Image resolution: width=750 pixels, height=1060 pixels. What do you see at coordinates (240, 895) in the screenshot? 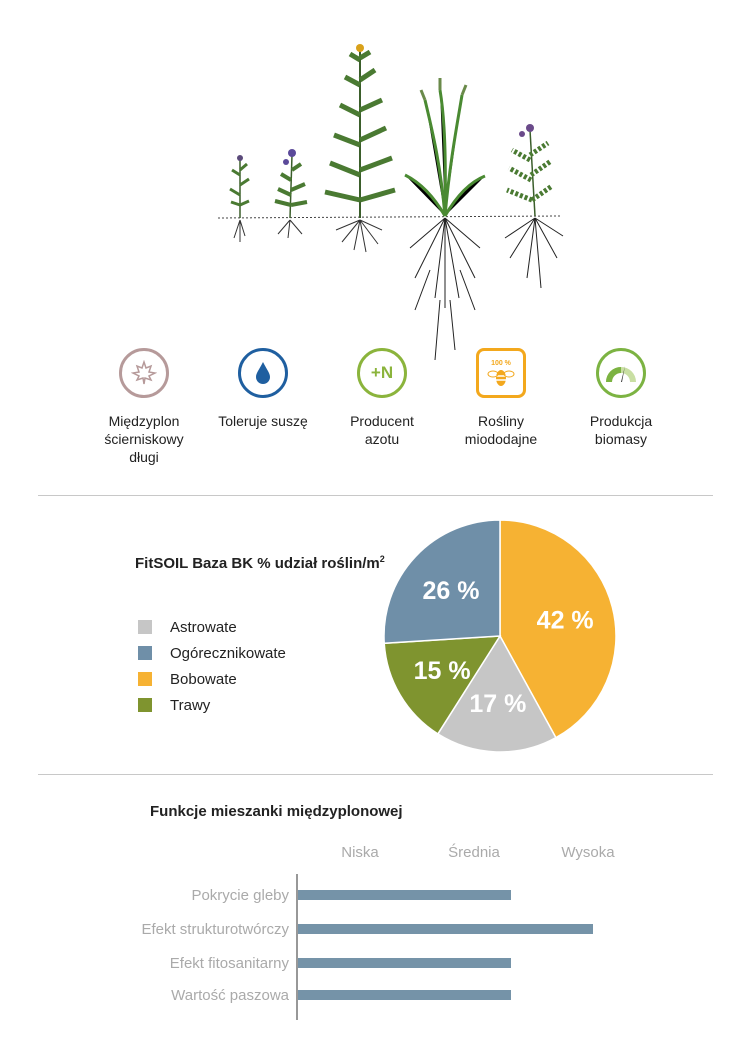
I see `category-label: Pokrycie gleby` at bounding box center [240, 895].